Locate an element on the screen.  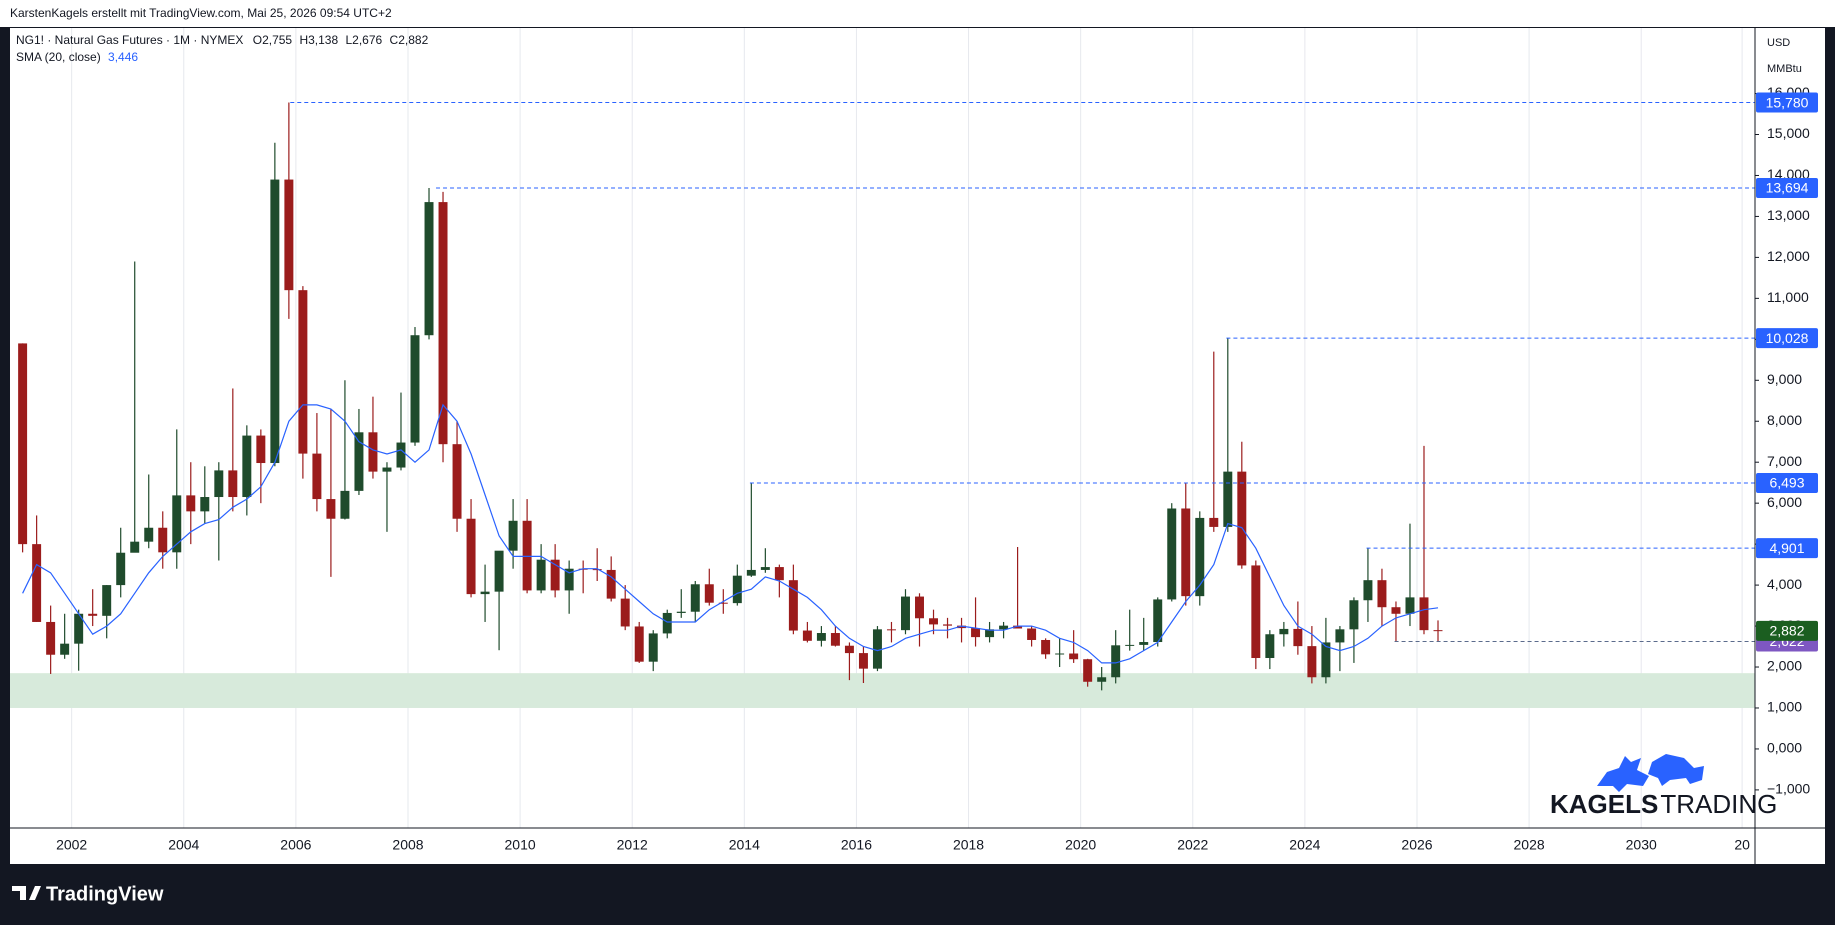
last-price-box is located at coordinates (1787, 630).